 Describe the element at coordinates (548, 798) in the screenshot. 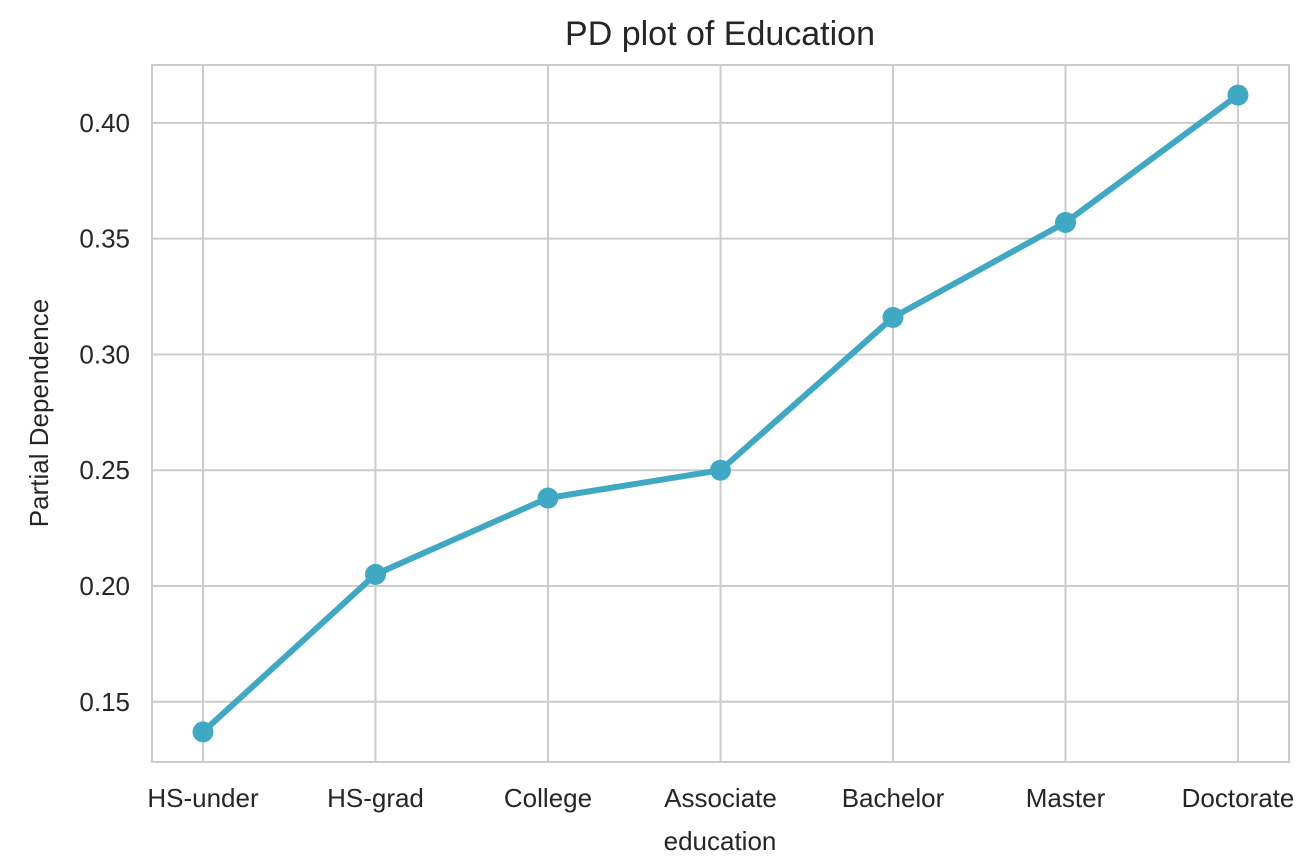

I see `x-tick-label: College` at that location.